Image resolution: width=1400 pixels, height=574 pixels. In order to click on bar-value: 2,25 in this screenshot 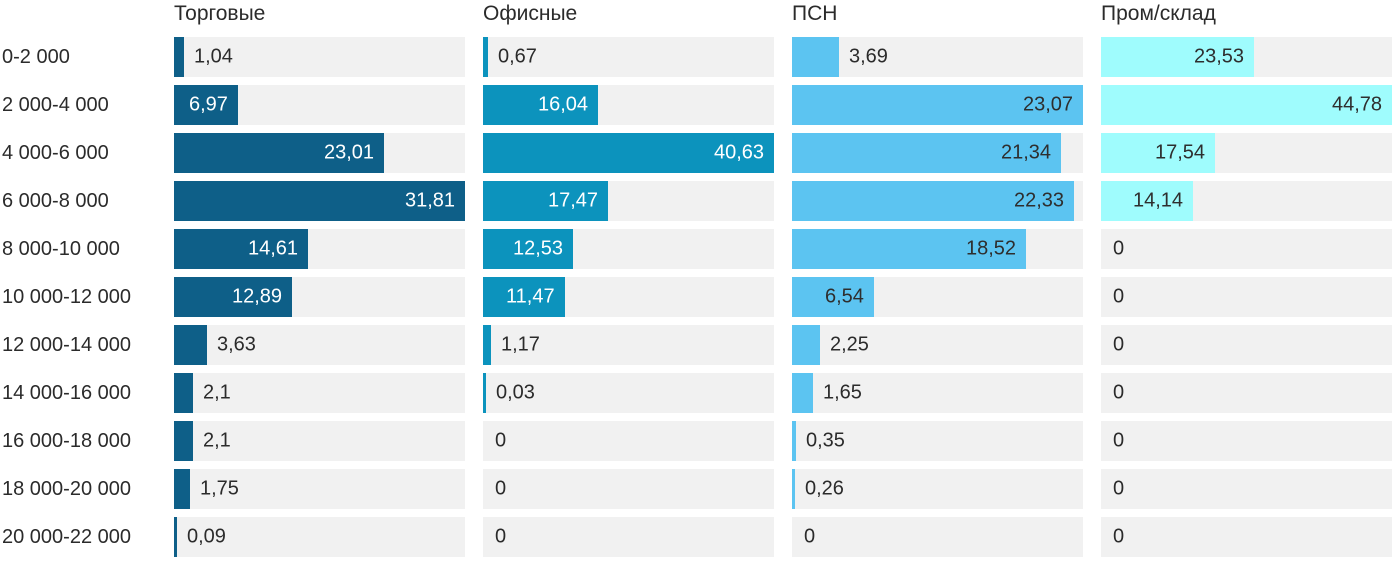, I will do `click(849, 344)`.